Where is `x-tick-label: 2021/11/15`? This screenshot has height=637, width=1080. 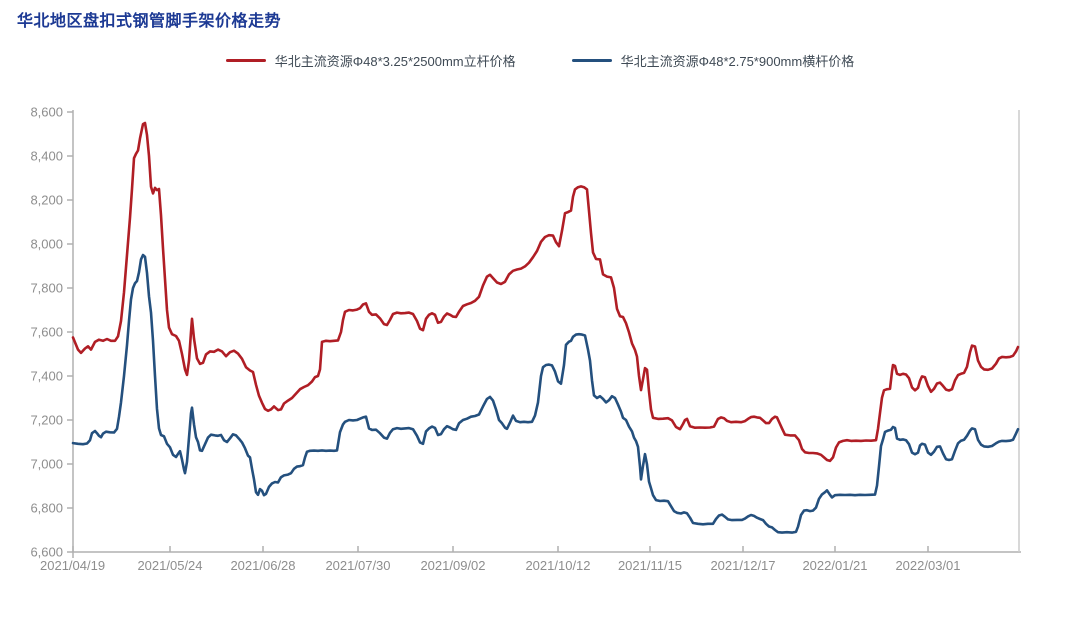
x-tick-label: 2021/11/15 is located at coordinates (650, 565).